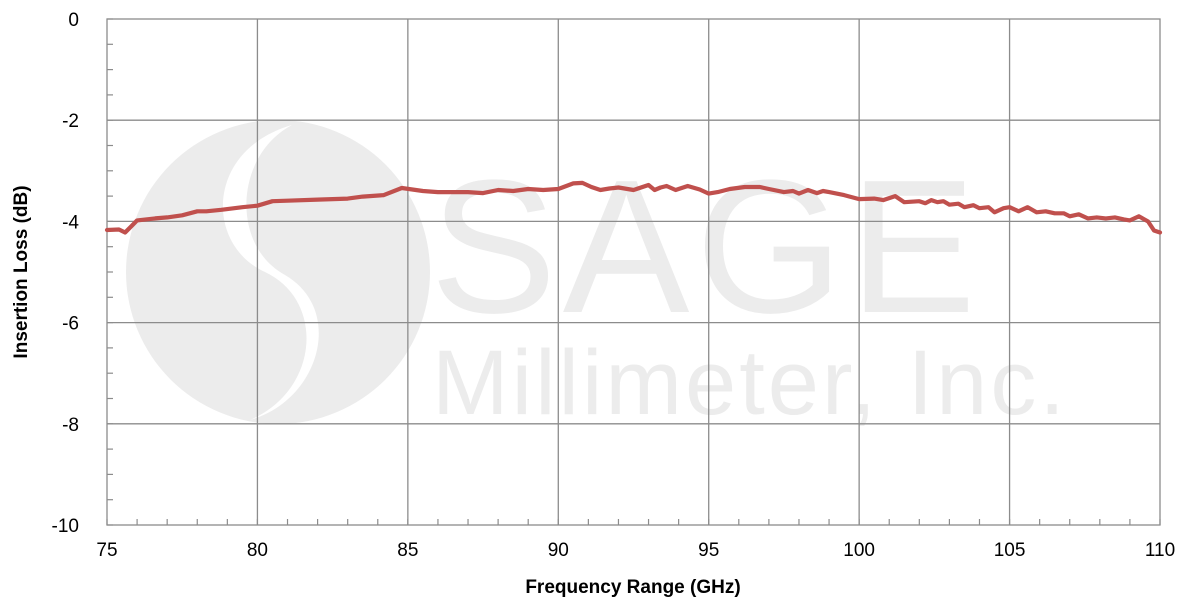 This screenshot has height=602, width=1185. I want to click on series-layer, so click(633, 207).